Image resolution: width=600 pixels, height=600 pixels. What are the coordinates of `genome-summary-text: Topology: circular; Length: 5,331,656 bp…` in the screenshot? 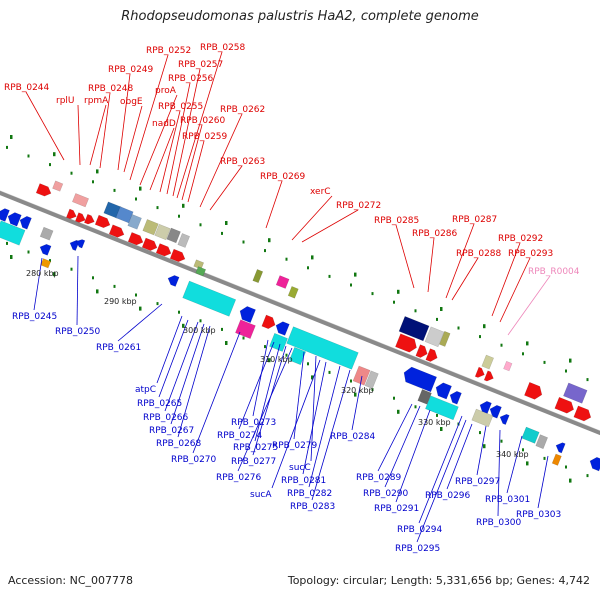 It's located at (438, 580).